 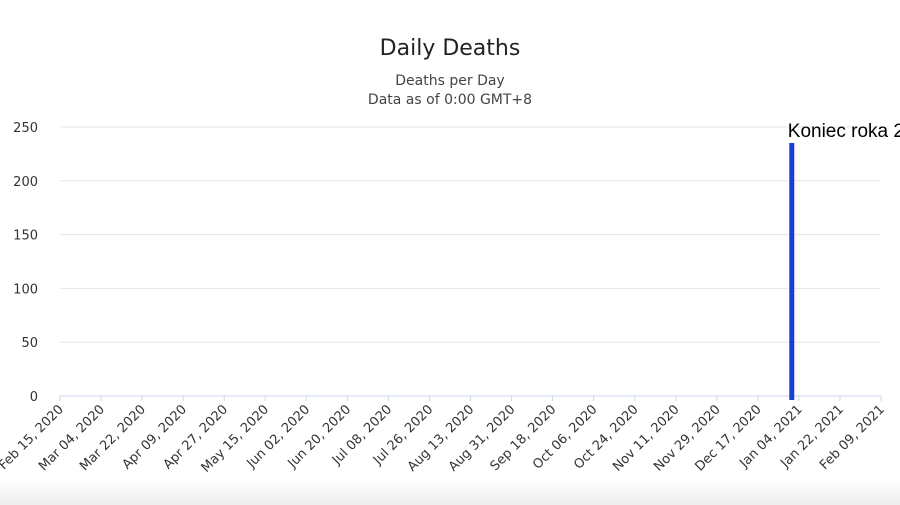 What do you see at coordinates (25, 182) in the screenshot?
I see `y-tick-label: 200` at bounding box center [25, 182].